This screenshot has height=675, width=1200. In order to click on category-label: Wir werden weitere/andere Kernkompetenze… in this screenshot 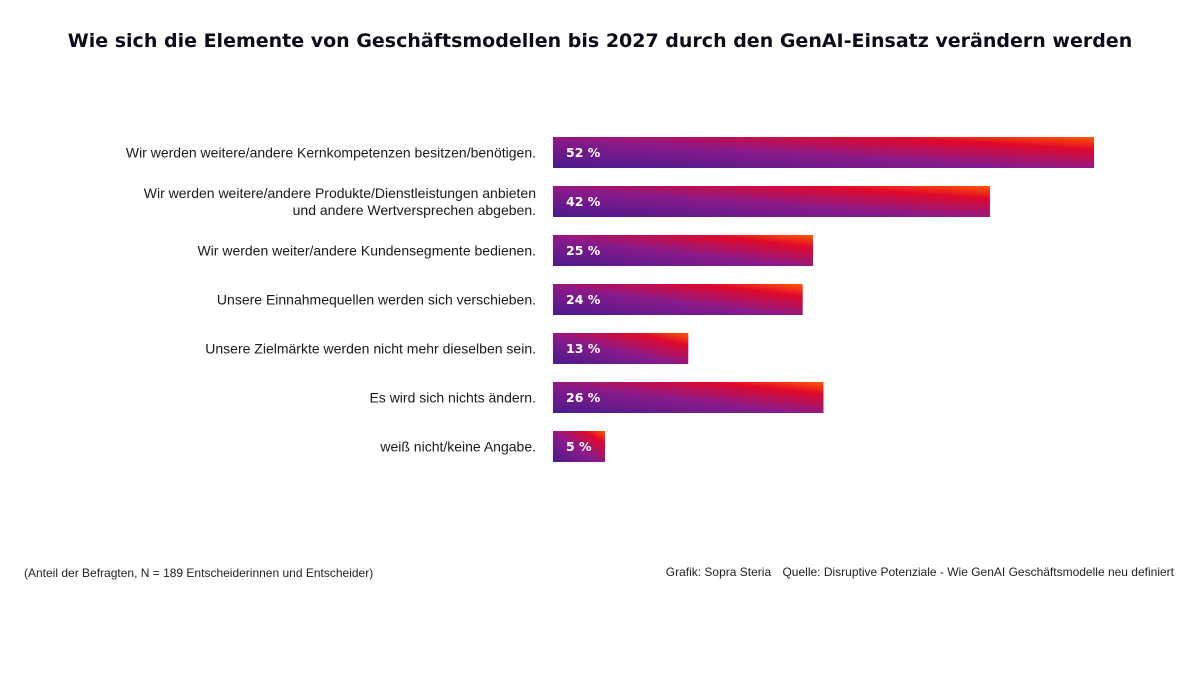, I will do `click(331, 153)`.